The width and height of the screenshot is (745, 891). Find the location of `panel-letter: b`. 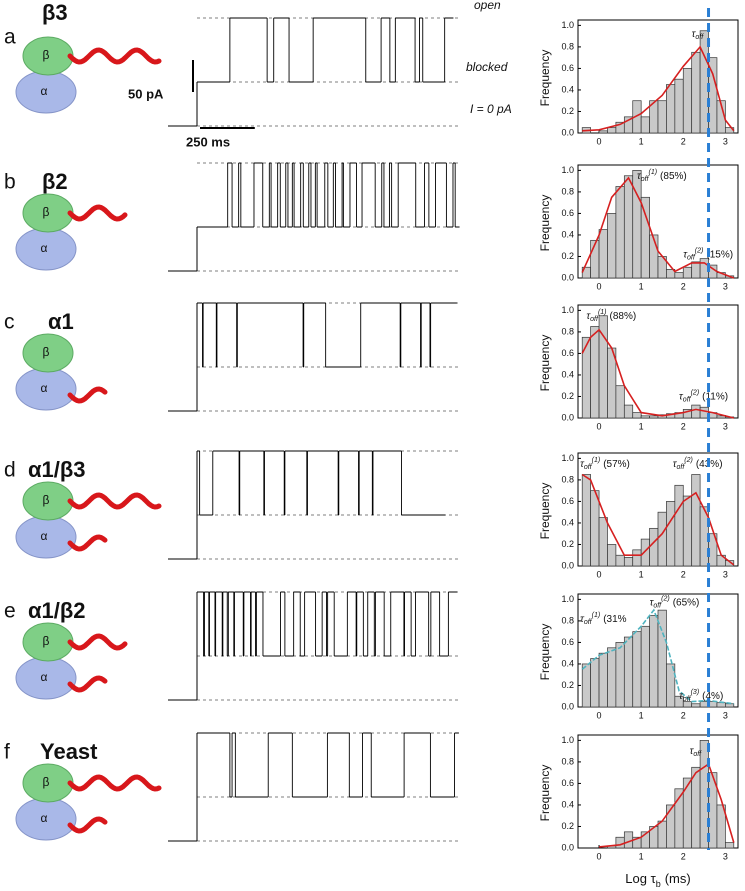

panel-letter: b is located at coordinates (10, 182).